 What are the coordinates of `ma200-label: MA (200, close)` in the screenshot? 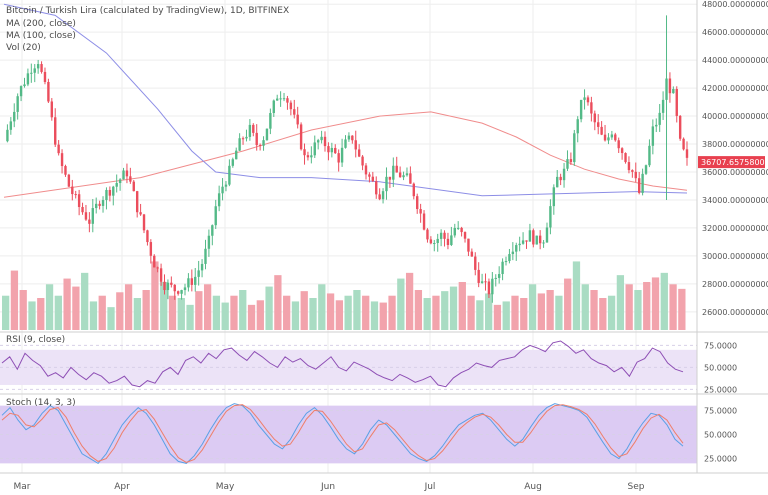 It's located at (41, 24).